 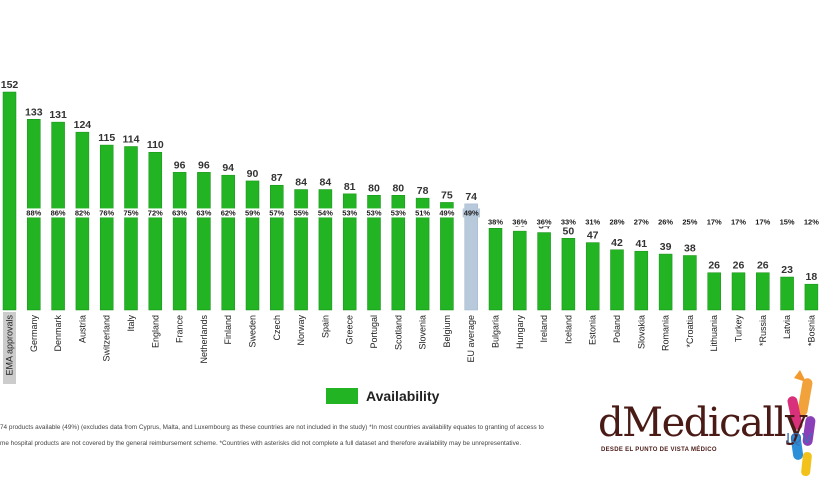 I want to click on value-label: 110, so click(x=155, y=145).